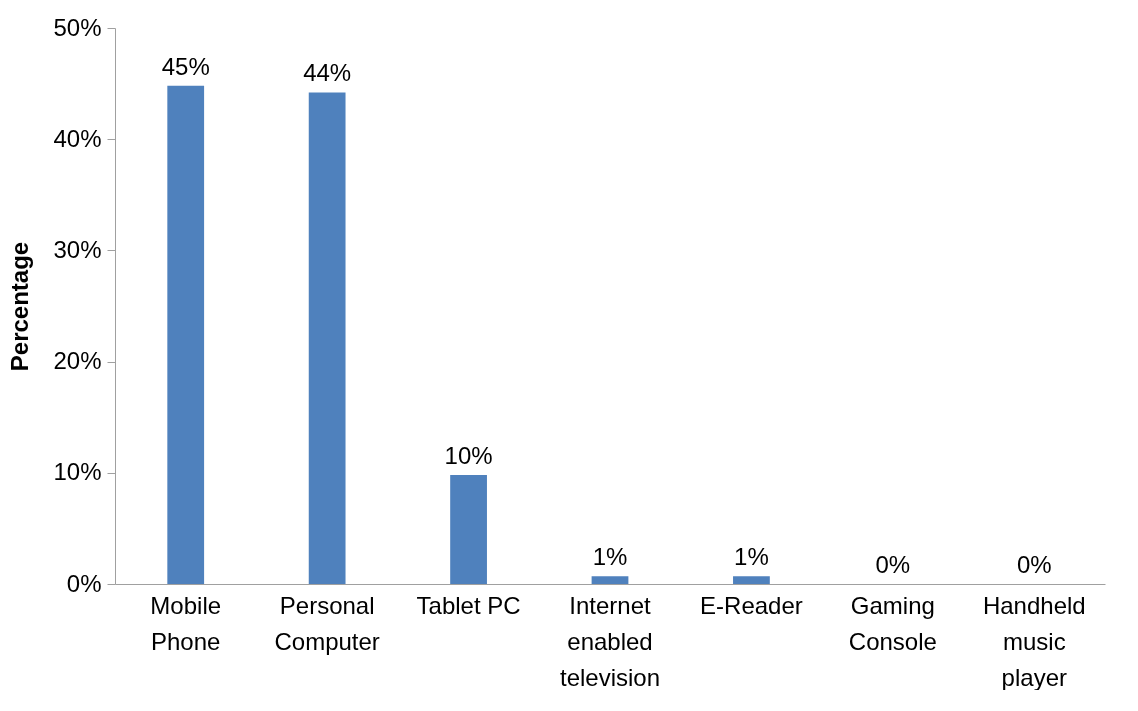 This screenshot has width=1138, height=711. What do you see at coordinates (77, 472) in the screenshot?
I see `y-tick-label: 10%` at bounding box center [77, 472].